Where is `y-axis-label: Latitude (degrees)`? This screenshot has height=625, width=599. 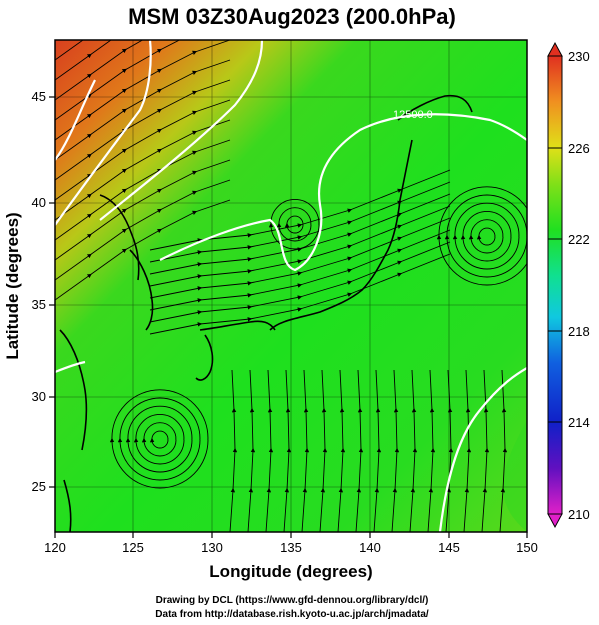
y-axis-label: Latitude (degrees) is located at coordinates (12, 285).